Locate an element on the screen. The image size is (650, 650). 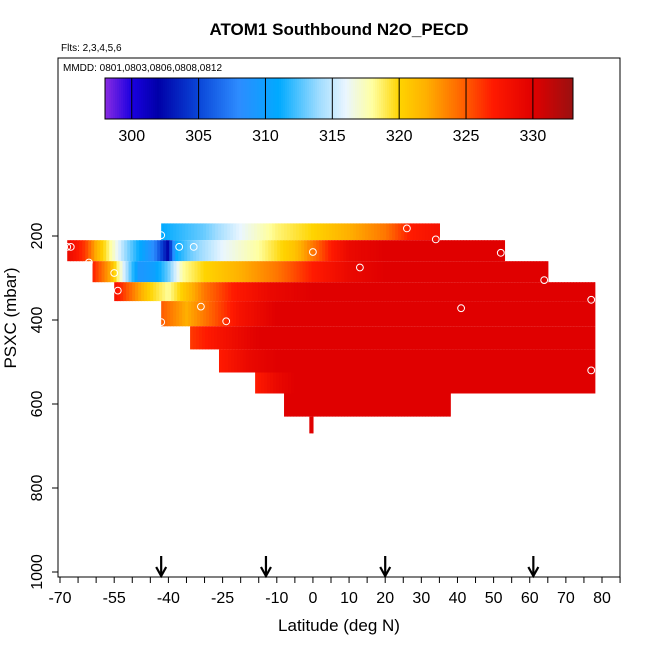
x-tick-label: -40 is located at coordinates (168, 598).